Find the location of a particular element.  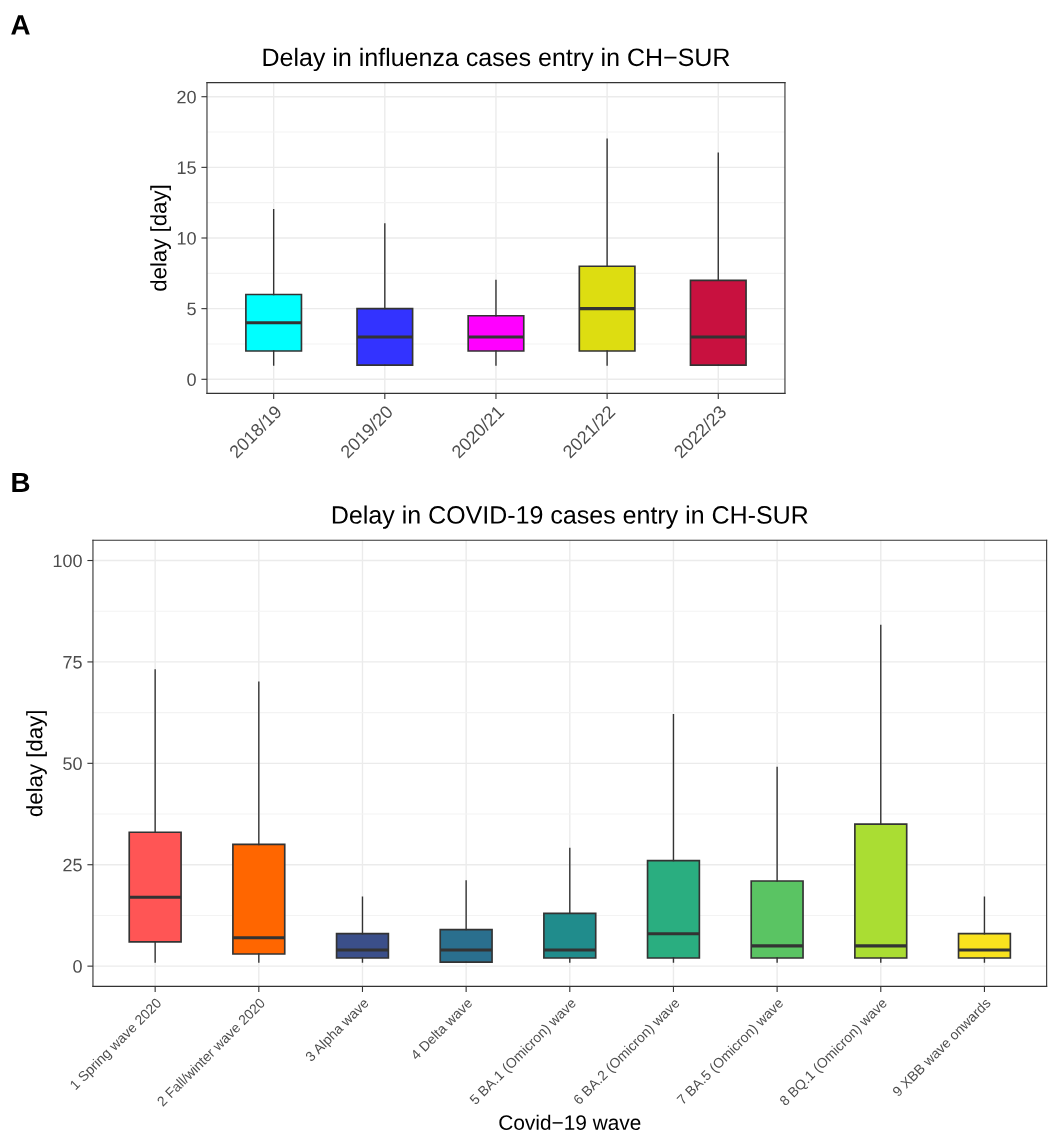

y-tick-label: 20 is located at coordinates (186, 97).